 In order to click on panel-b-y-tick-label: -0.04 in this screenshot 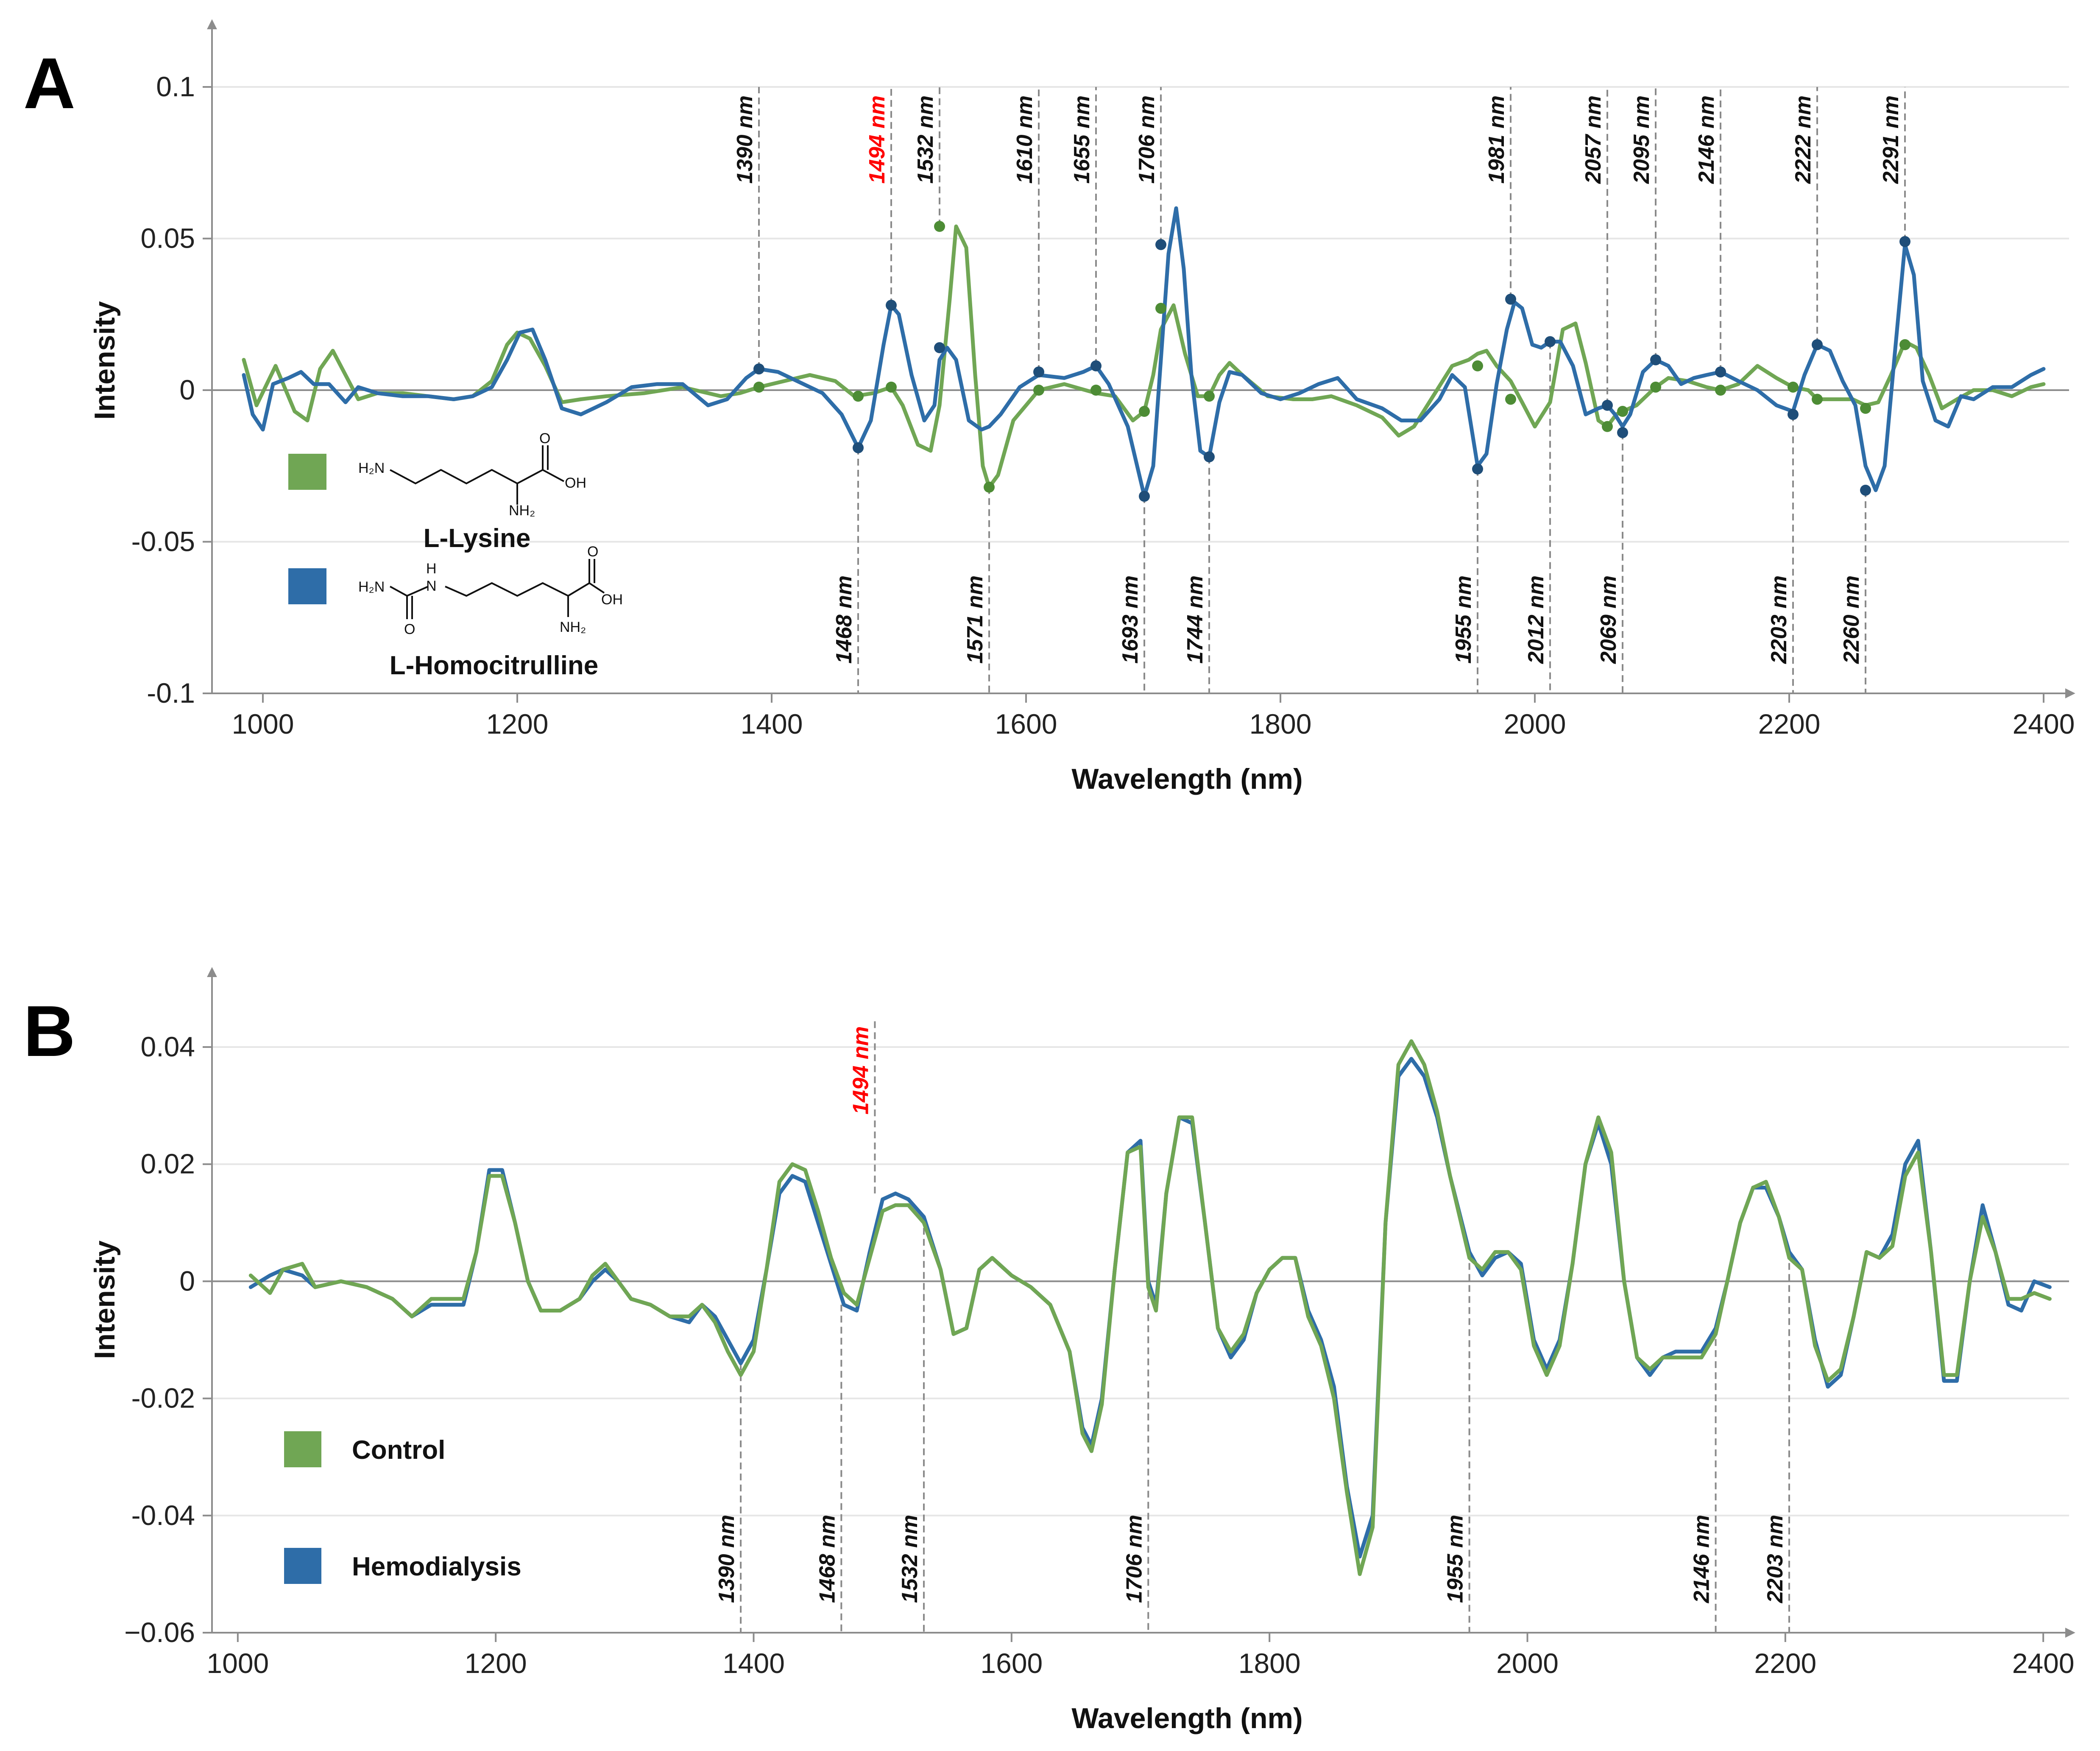, I will do `click(163, 1515)`.